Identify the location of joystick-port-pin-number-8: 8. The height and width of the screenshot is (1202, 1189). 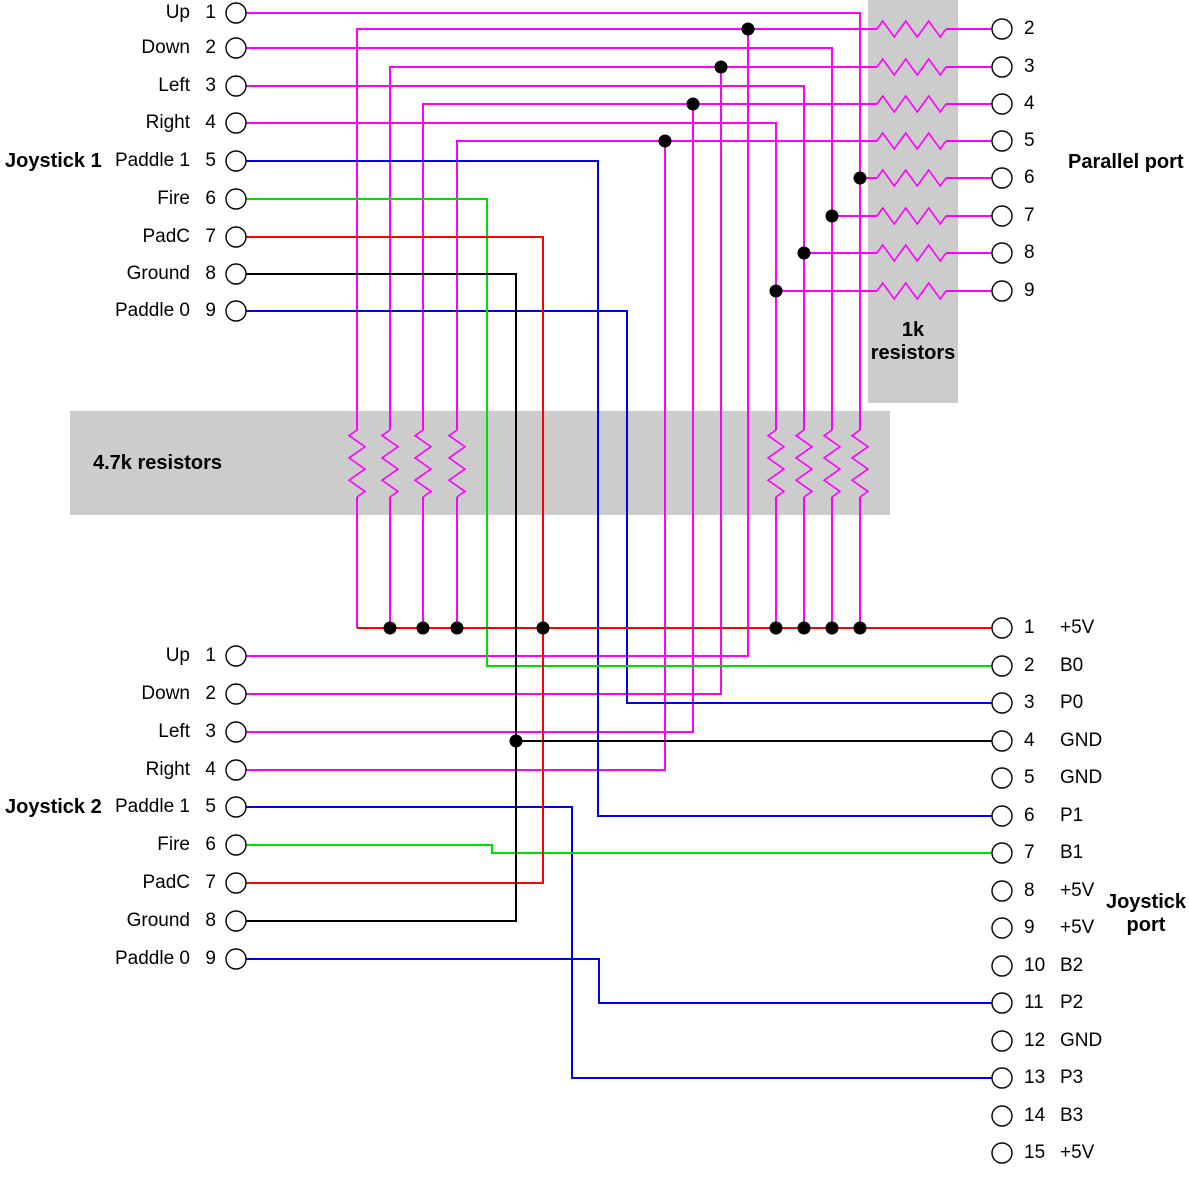
(1029, 890).